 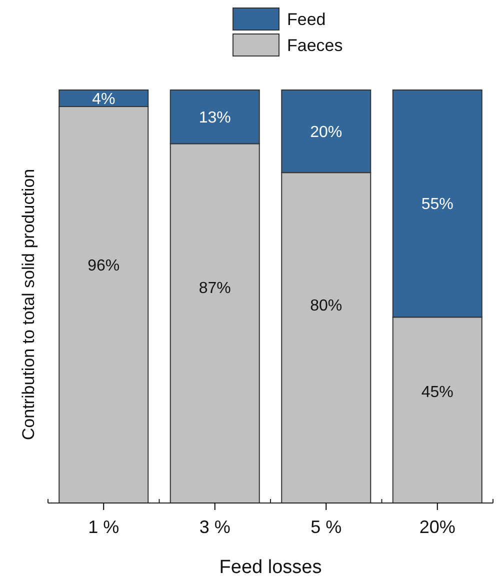 I want to click on data-label: 45%, so click(x=437, y=393).